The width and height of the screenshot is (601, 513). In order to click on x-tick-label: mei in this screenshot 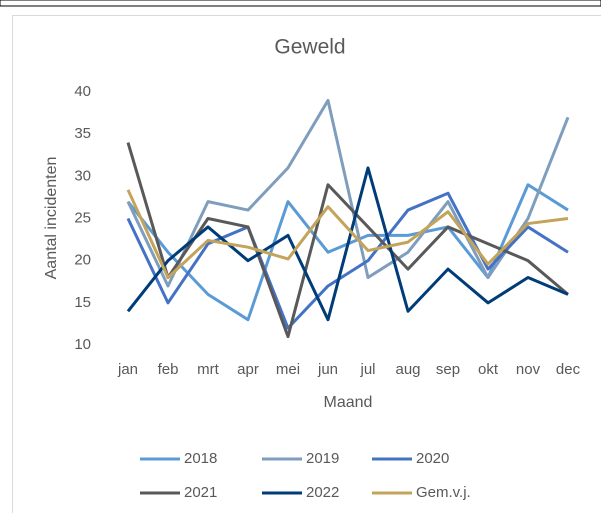, I will do `click(288, 369)`.